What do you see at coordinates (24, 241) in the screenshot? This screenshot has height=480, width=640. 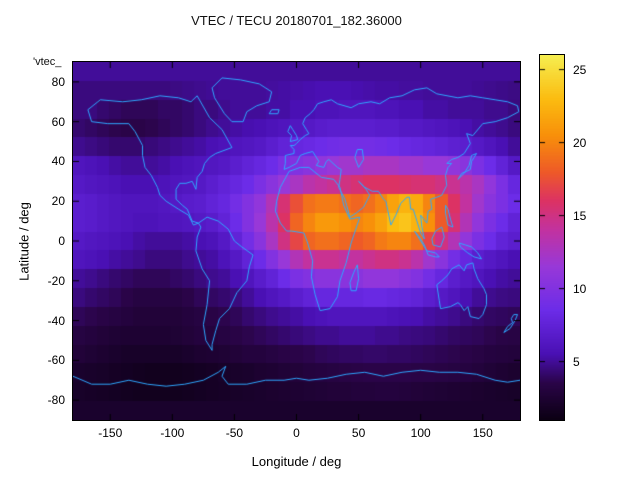 I see `y-axis-label: Latitude / deg` at bounding box center [24, 241].